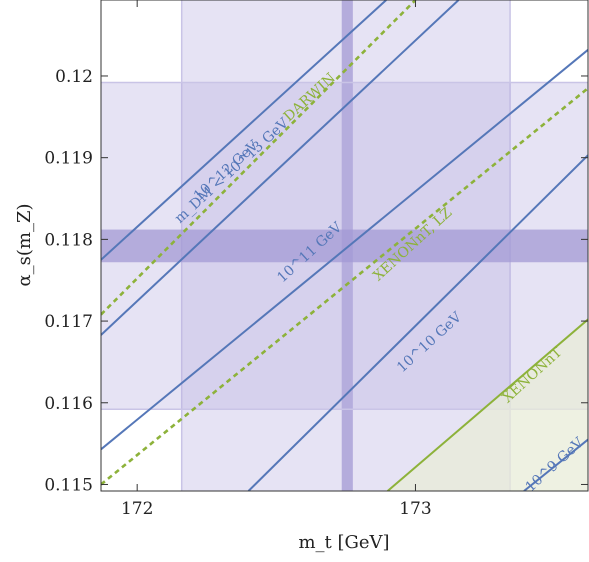 This screenshot has width=589, height=562. What do you see at coordinates (487, 404) in the screenshot?
I see `series-line-xenonnt-boundary` at bounding box center [487, 404].